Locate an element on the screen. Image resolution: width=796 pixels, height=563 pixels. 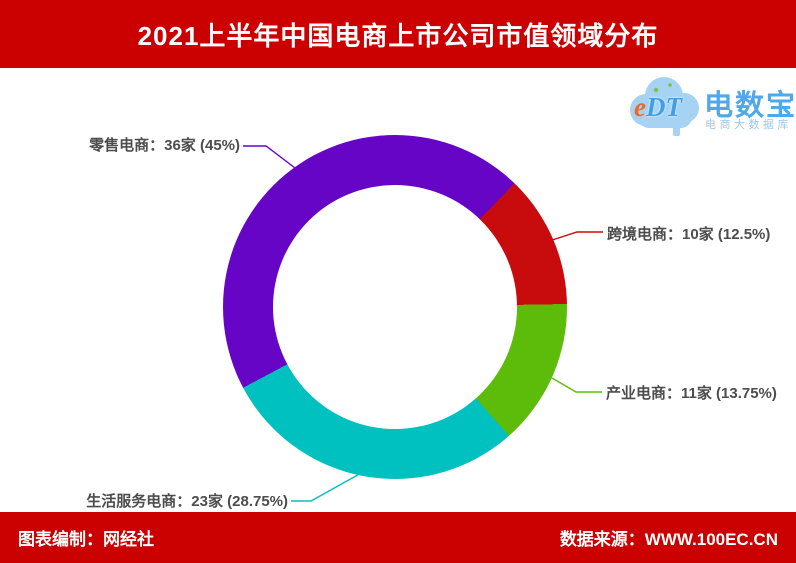
logo-subtitle: 电商大数据库 is located at coordinates (748, 125).